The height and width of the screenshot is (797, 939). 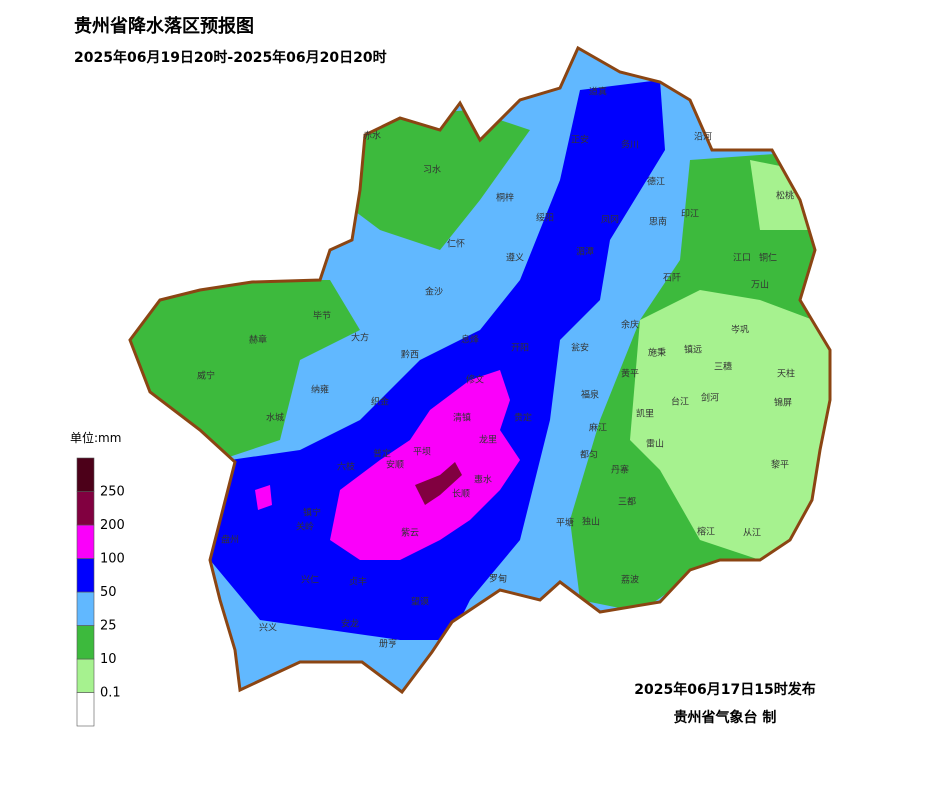 What do you see at coordinates (505, 198) in the screenshot?
I see `county-label: 桐梓` at bounding box center [505, 198].